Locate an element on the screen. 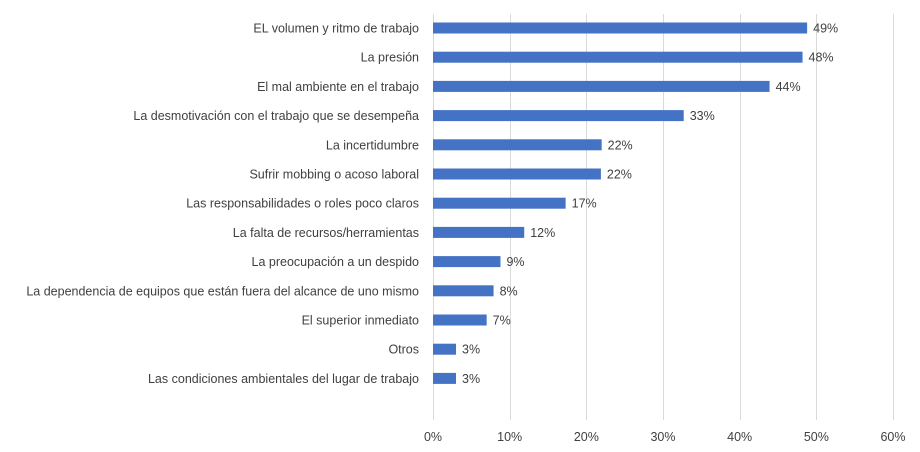 This screenshot has width=920, height=452. x-tick-label: 60% is located at coordinates (892, 437).